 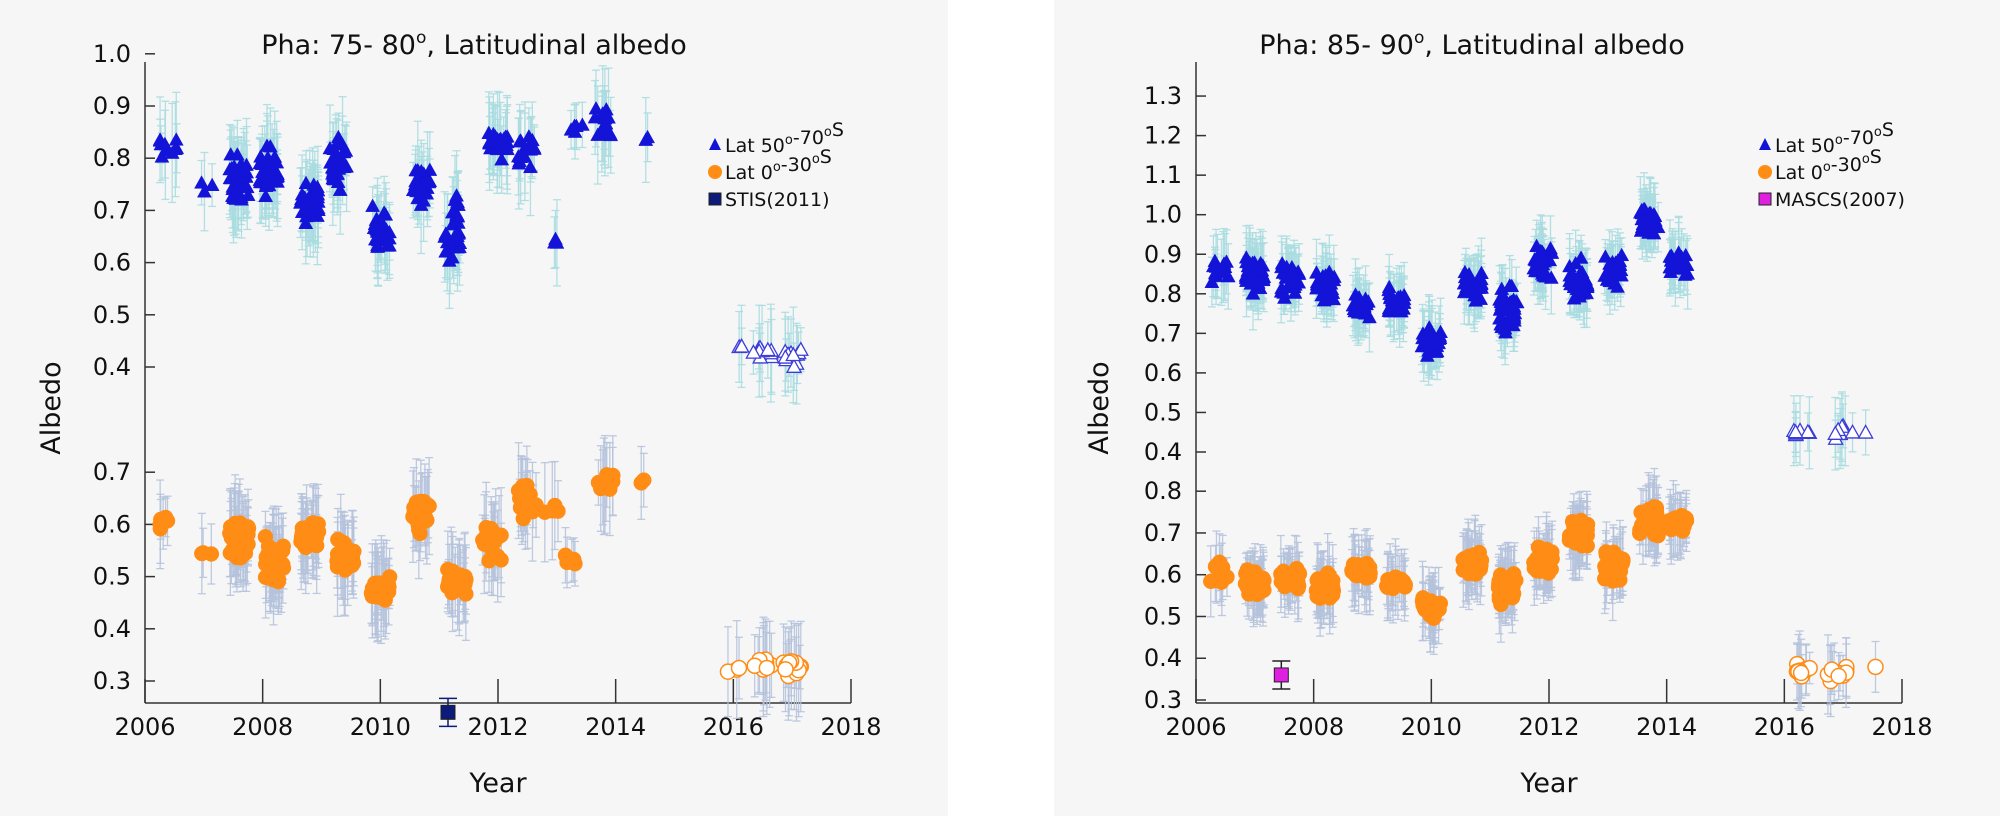 I want to click on y-tick-label: 1.2, so click(x=1163, y=136).